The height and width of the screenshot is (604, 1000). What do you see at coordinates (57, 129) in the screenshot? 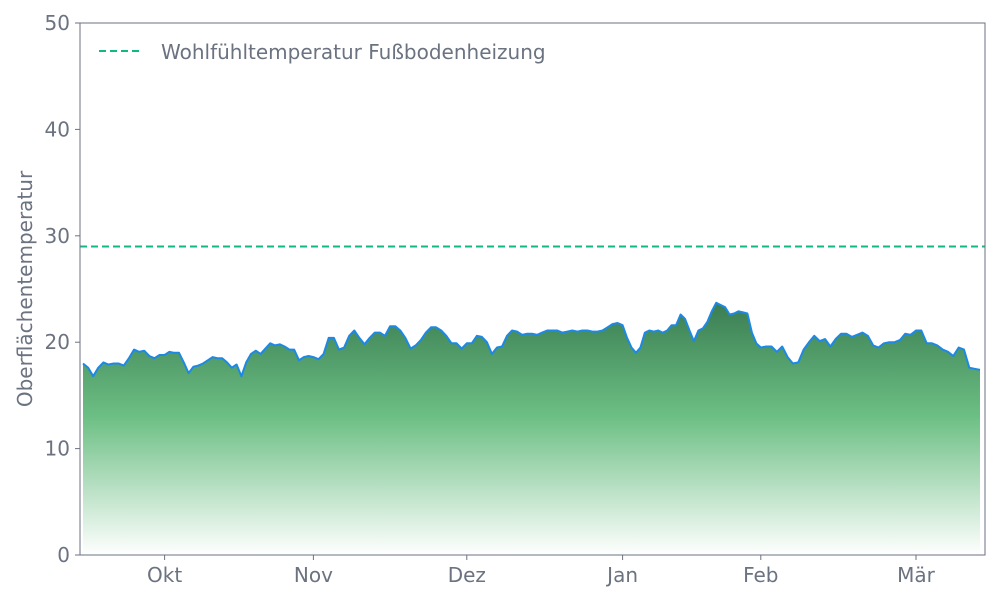
I see `y-tick-label: 40` at bounding box center [57, 129].